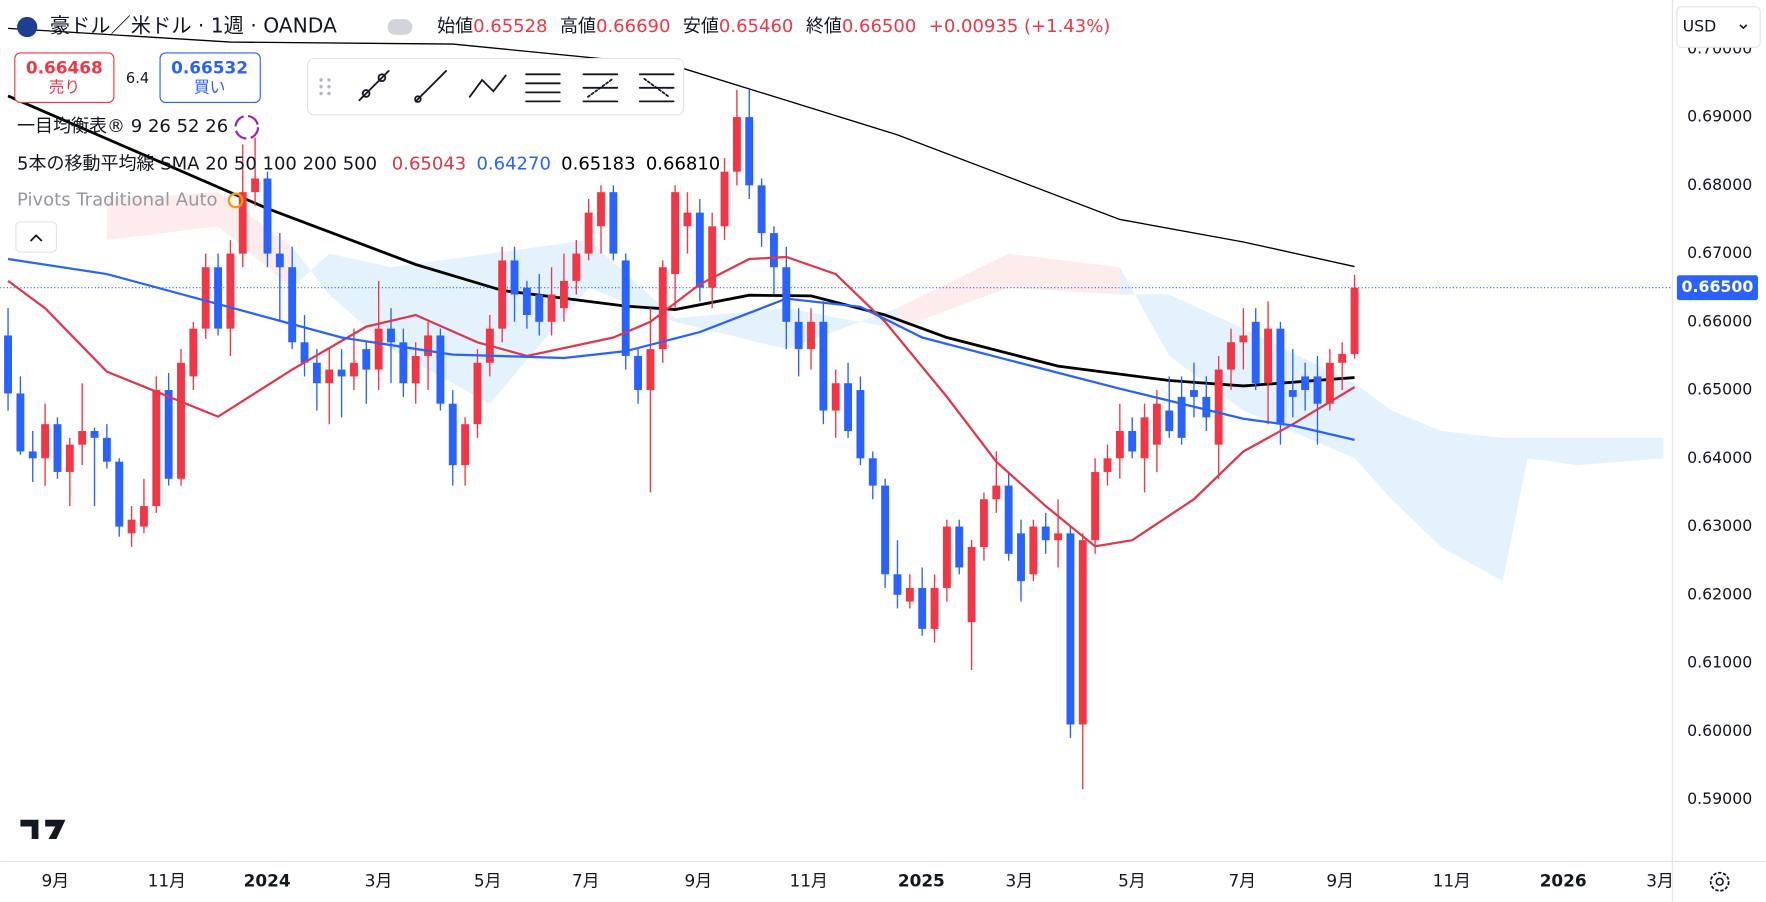  I want to click on y-tick-label: 0.60000, so click(1719, 730).